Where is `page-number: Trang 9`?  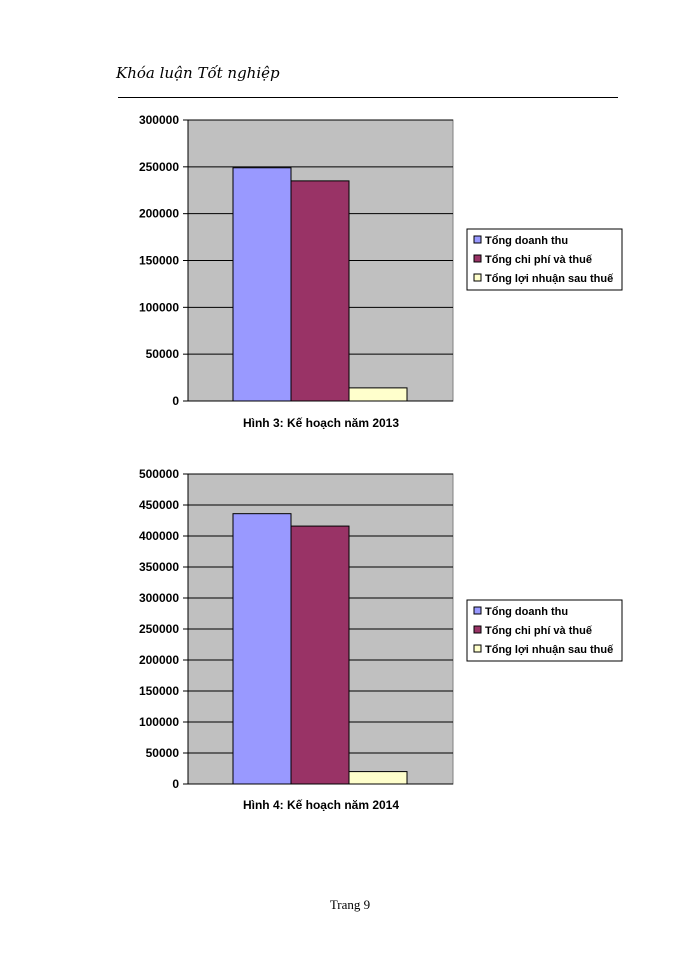 page-number: Trang 9 is located at coordinates (350, 904).